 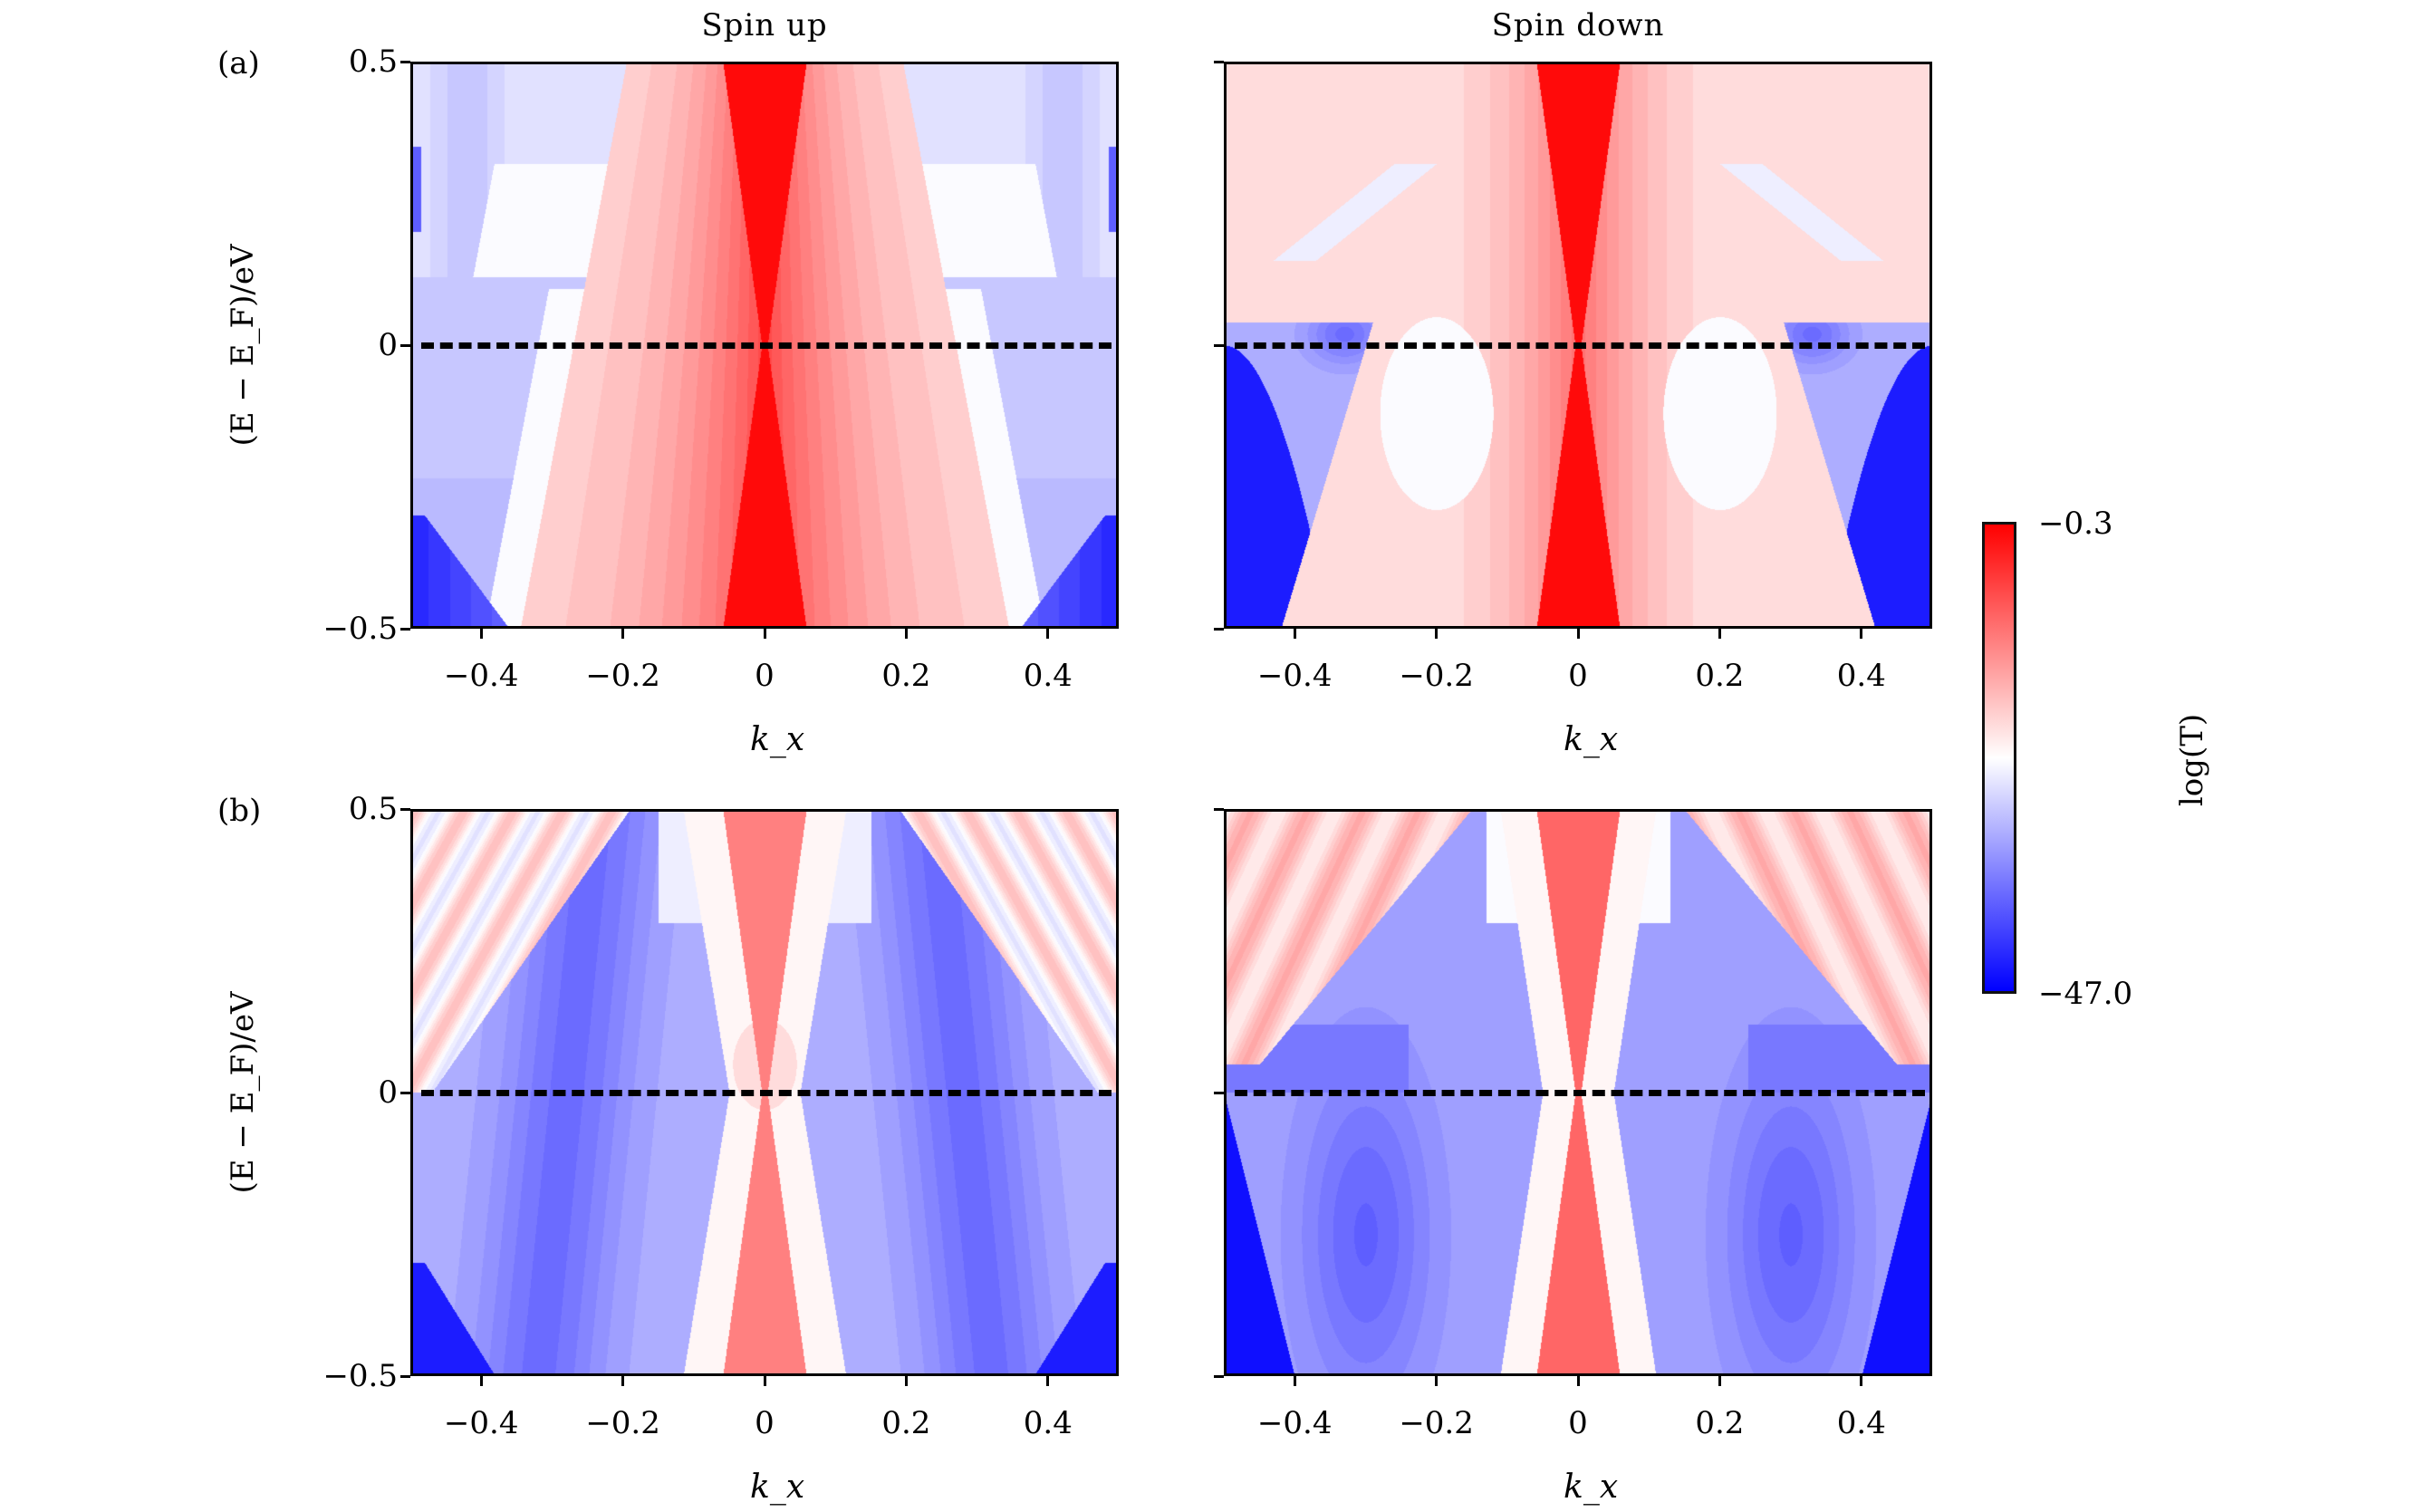 I want to click on heatmap-panel-a-spin-down: −0.4 −0.2 0 0.2 0.4 k_x, so click(x=1573, y=409).